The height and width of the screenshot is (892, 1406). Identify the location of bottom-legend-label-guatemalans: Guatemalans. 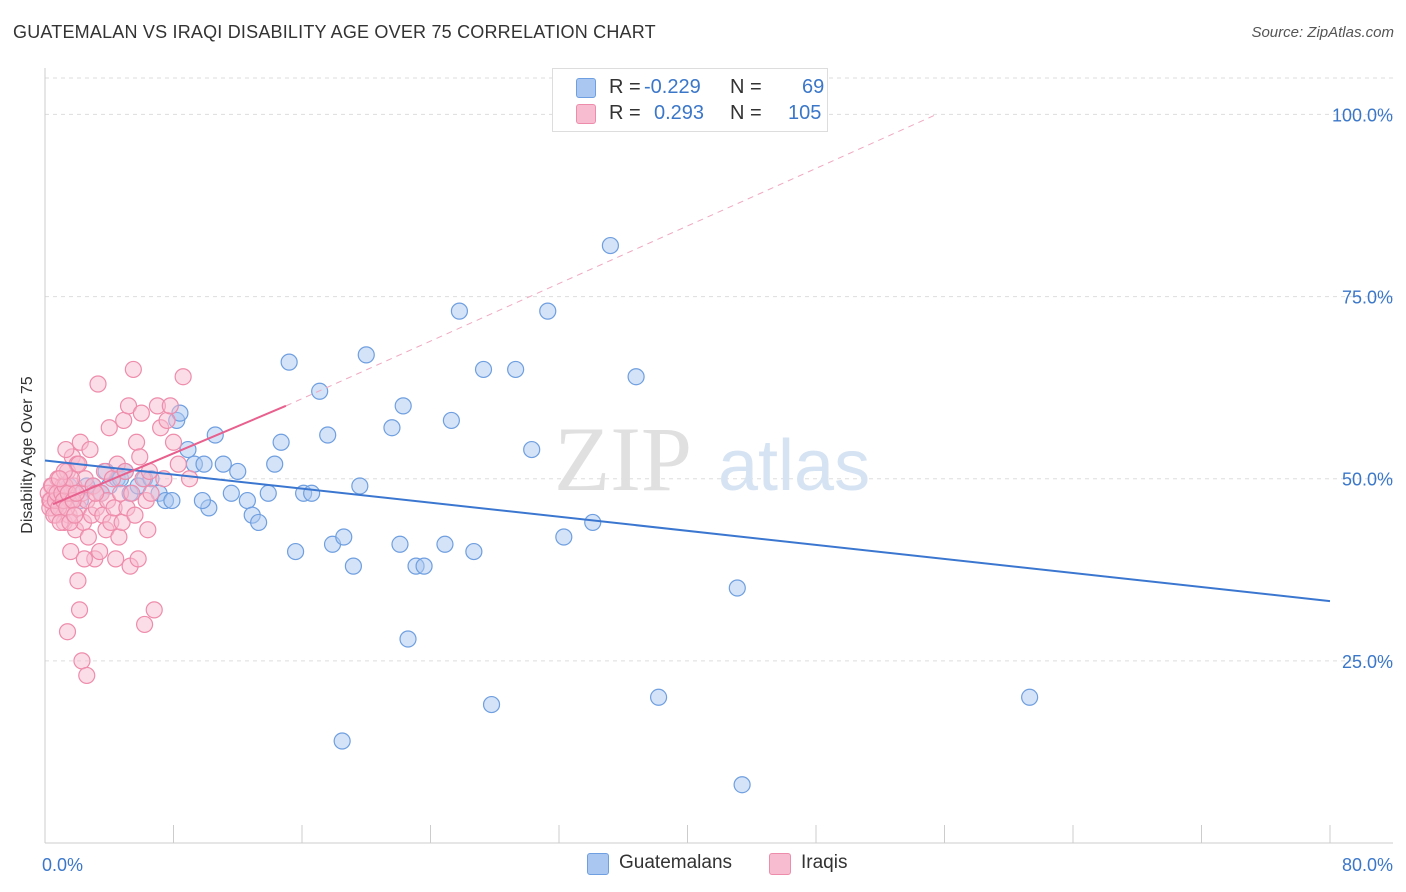
(676, 862).